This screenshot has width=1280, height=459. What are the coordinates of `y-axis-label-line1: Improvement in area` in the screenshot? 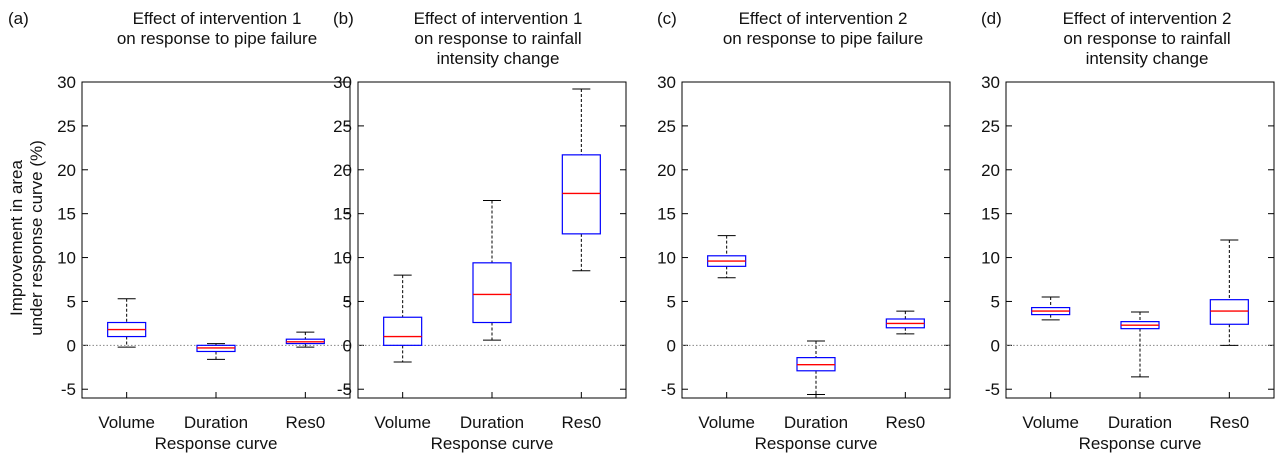 It's located at (16, 238).